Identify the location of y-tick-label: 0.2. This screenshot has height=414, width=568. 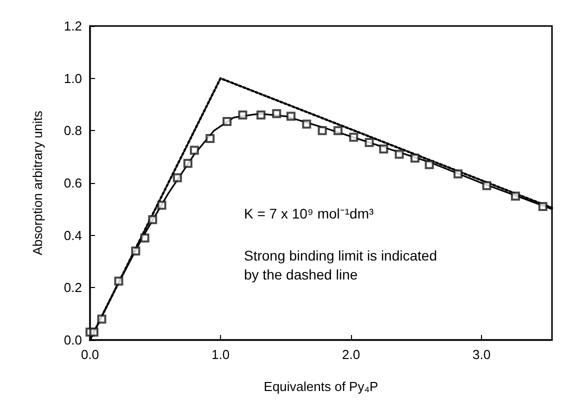
(73, 288).